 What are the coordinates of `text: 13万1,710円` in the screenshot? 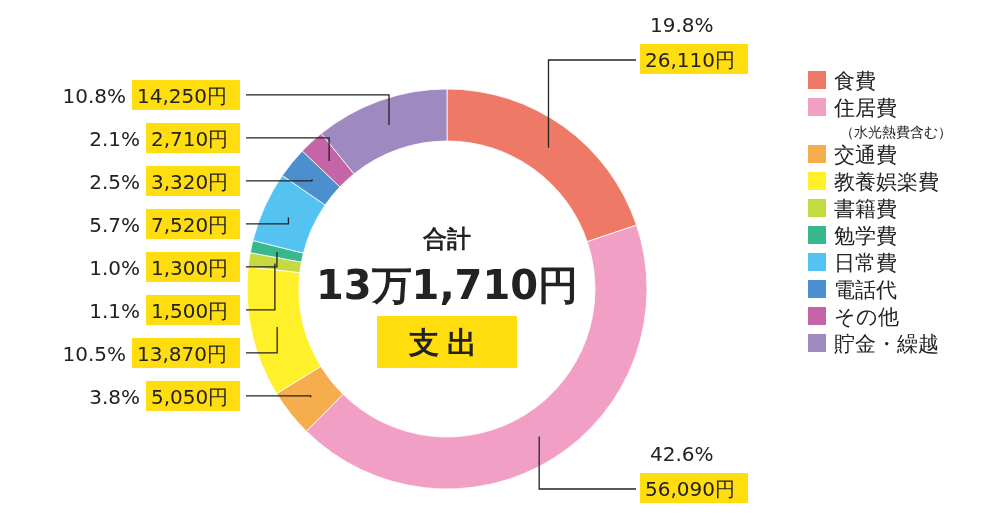 It's located at (447, 285).